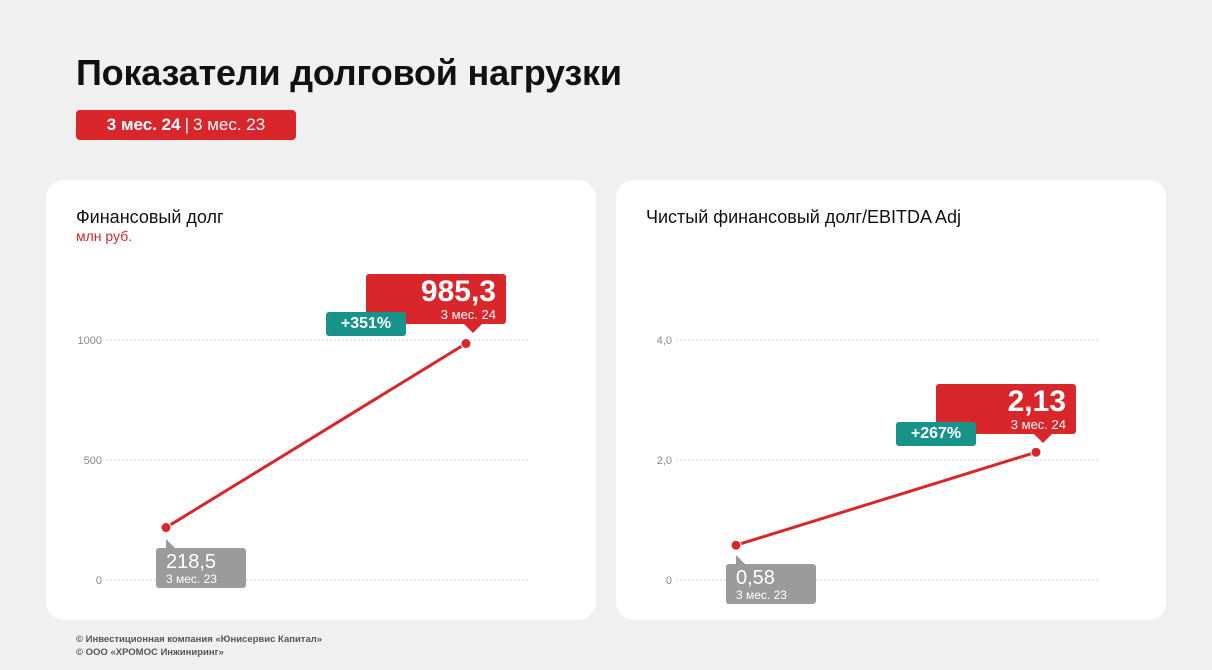 Image resolution: width=1212 pixels, height=670 pixels. What do you see at coordinates (936, 434) in the screenshot?
I see `growth-badge: +267%` at bounding box center [936, 434].